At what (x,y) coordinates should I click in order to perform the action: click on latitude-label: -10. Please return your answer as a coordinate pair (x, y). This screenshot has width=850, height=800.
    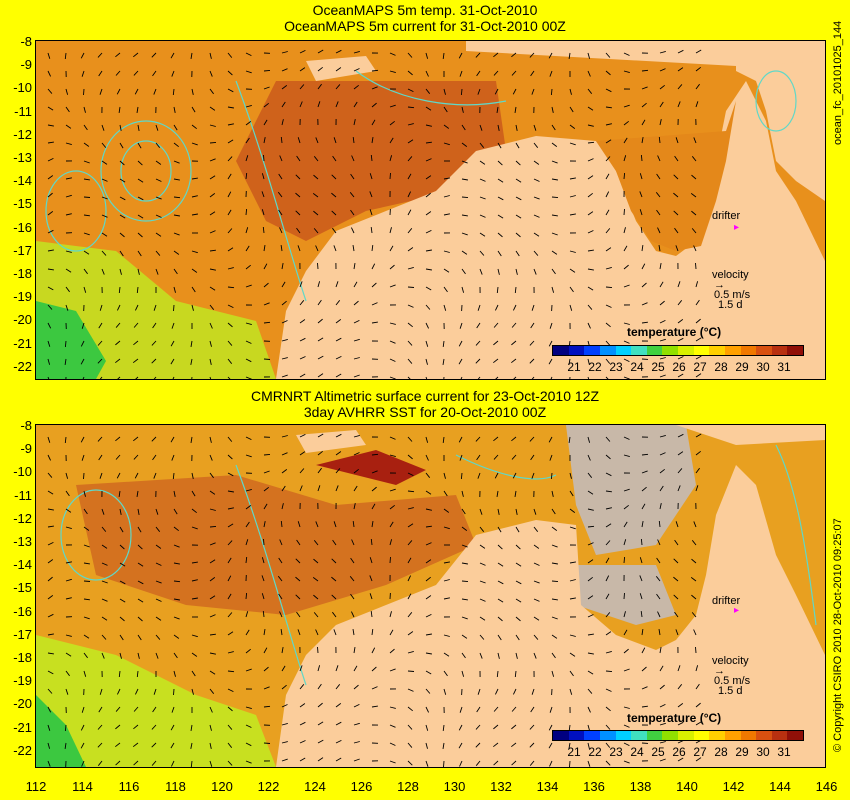
    Looking at the image, I should click on (22, 472).